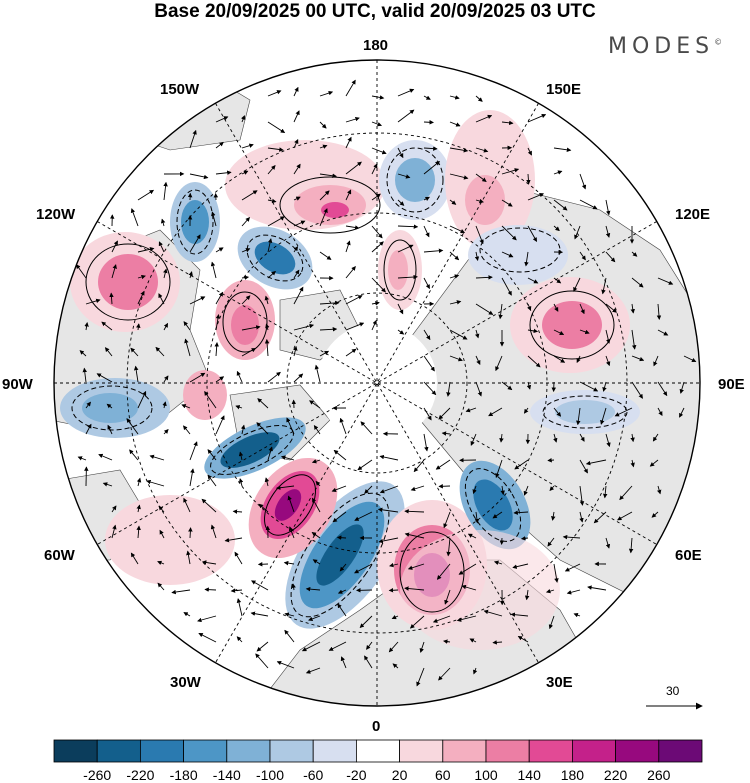  I want to click on lon-label-30e: 30E, so click(559, 682).